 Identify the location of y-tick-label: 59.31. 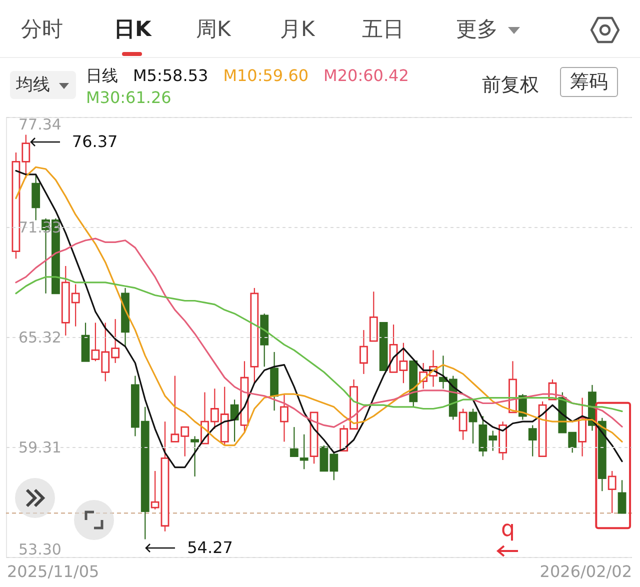
(40, 447).